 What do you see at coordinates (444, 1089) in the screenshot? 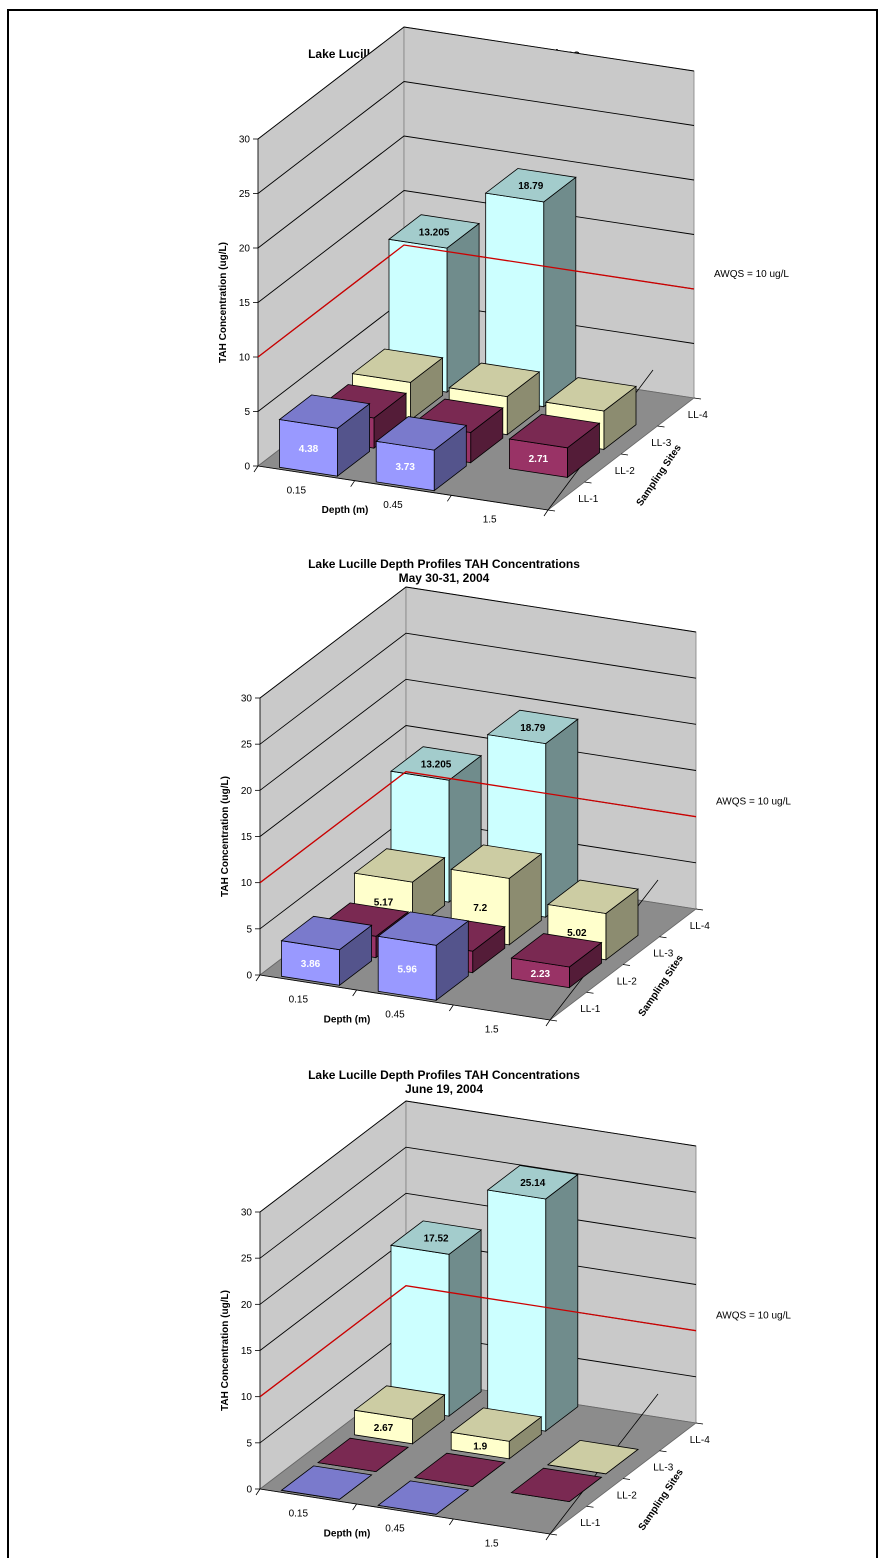
I see `chart-subtitle: June 19, 2004` at bounding box center [444, 1089].